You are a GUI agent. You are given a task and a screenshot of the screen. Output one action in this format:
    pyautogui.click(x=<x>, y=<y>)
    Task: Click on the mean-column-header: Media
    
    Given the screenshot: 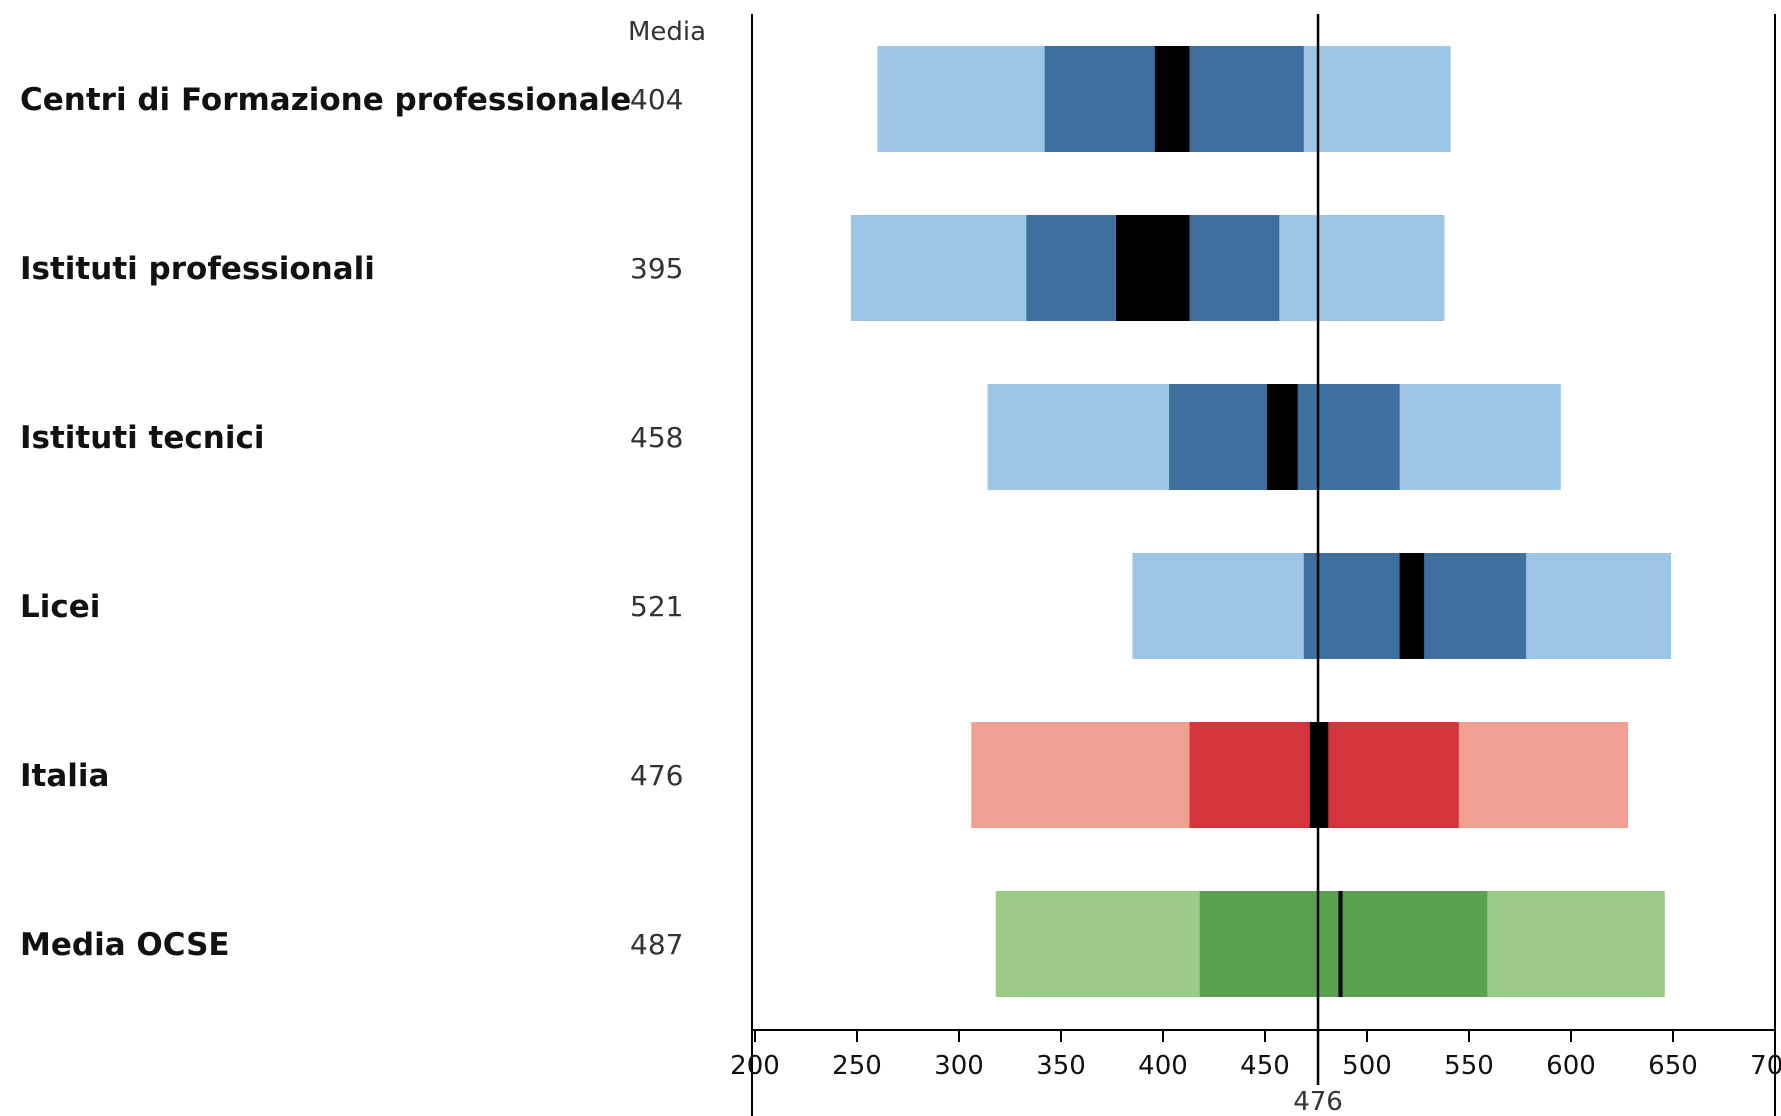 What is the action you would take?
    pyautogui.click(x=667, y=32)
    